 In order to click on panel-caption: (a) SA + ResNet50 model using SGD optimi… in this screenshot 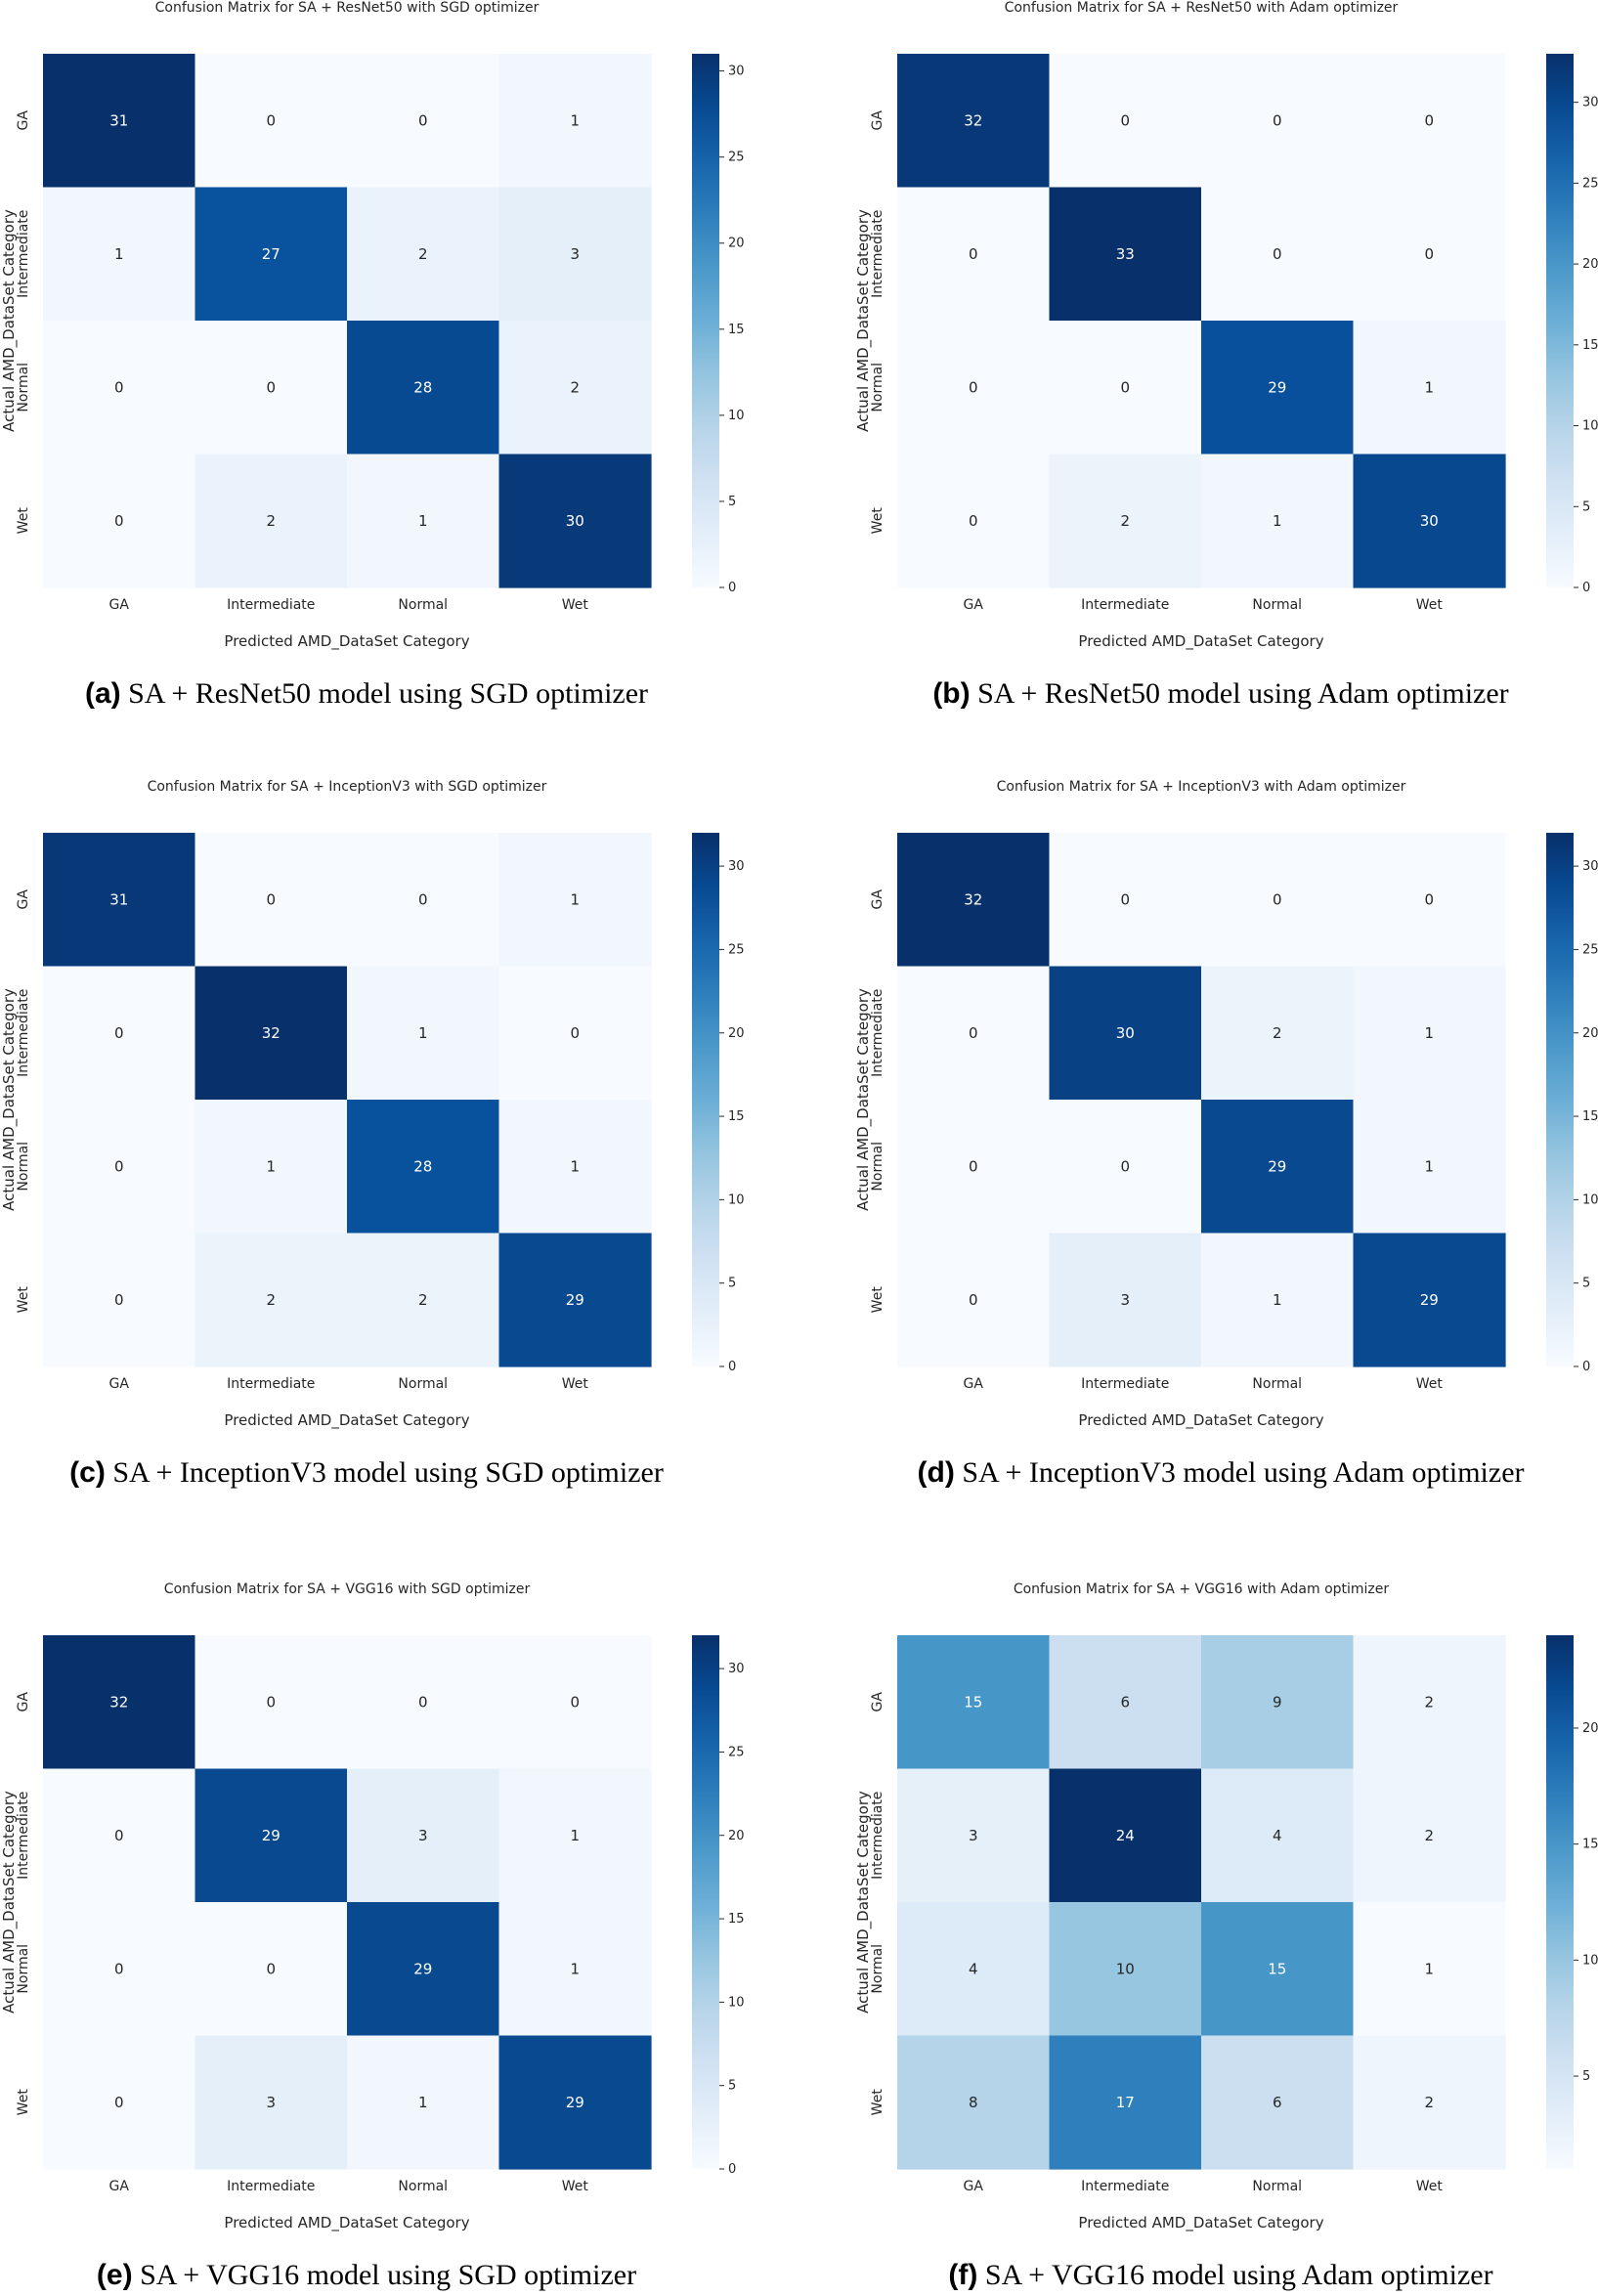, I will do `click(367, 693)`.